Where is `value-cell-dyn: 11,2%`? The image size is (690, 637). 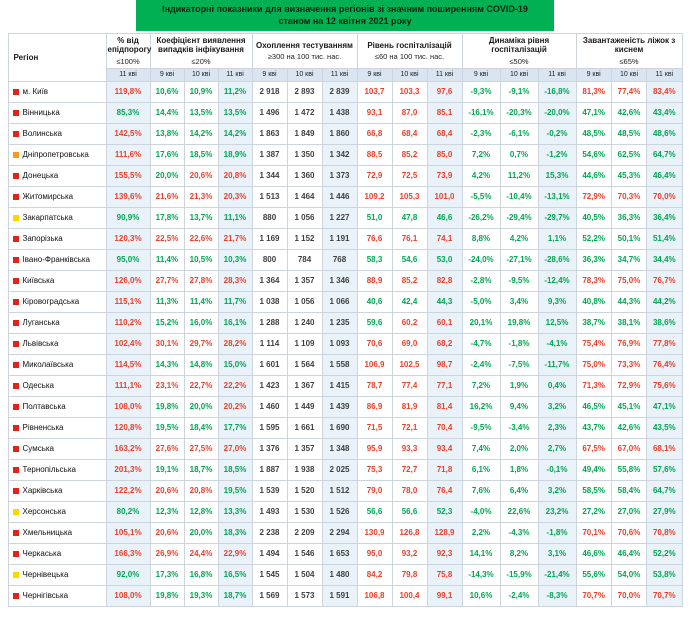
value-cell-dyn: 11,2% is located at coordinates (519, 175).